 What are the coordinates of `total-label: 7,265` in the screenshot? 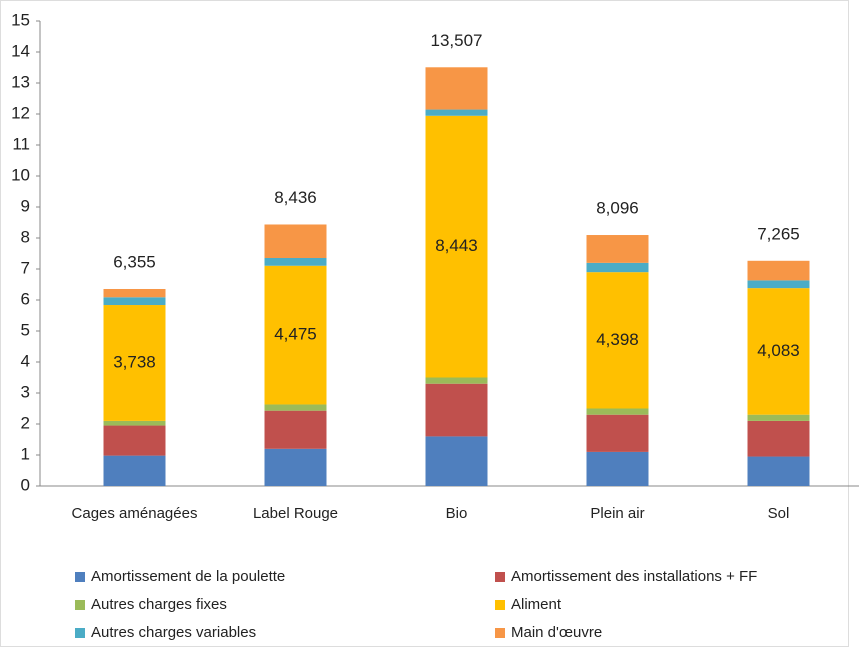 It's located at (778, 233).